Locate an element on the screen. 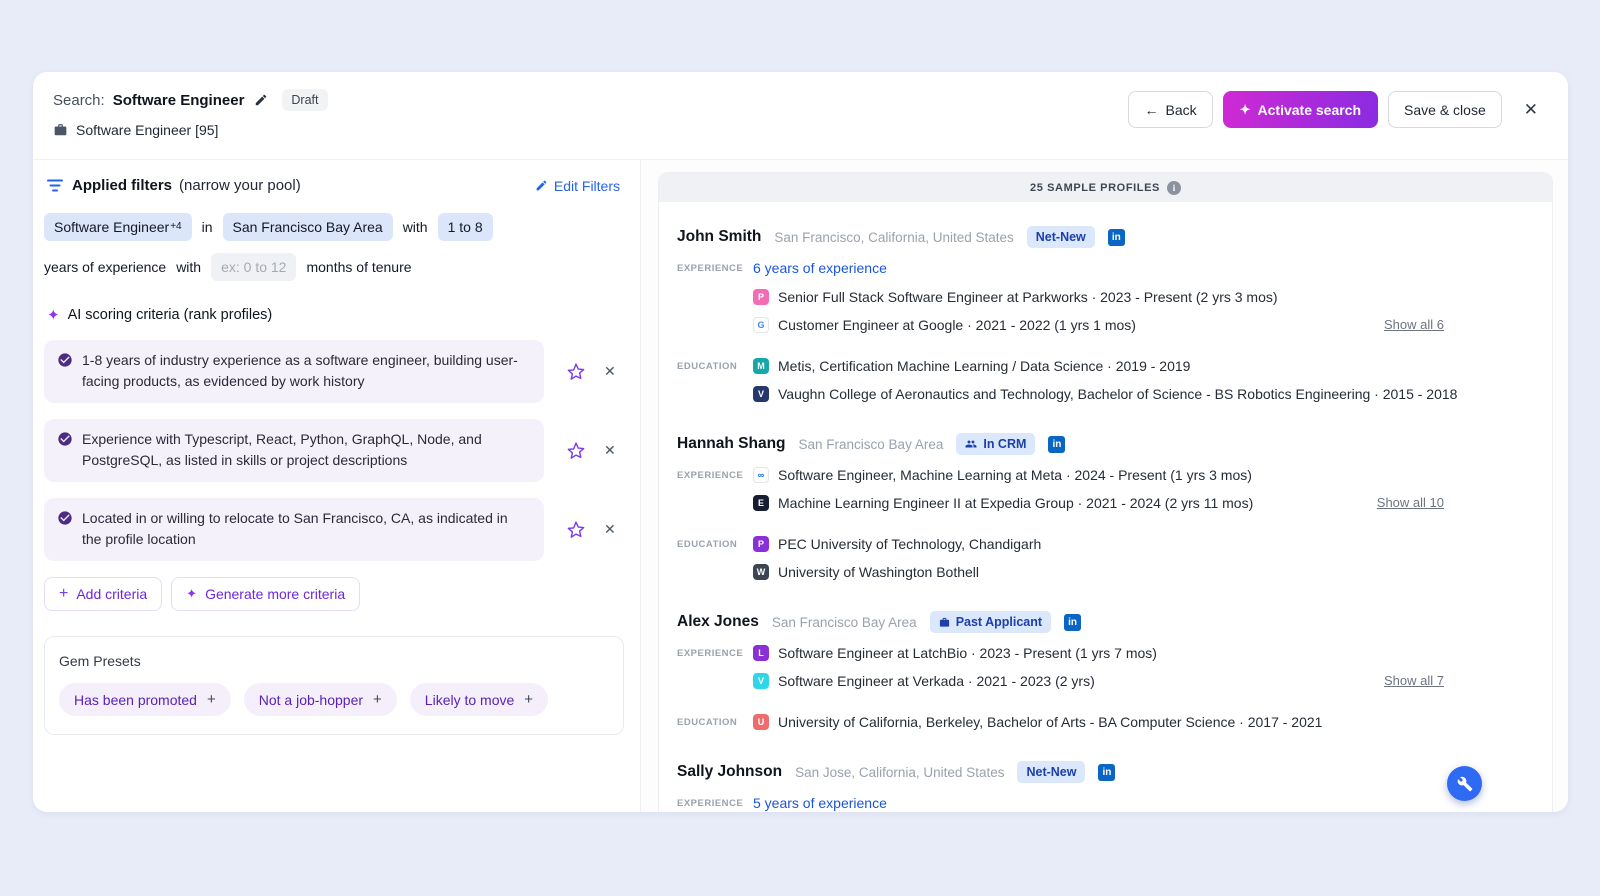 Image resolution: width=1600 pixels, height=896 pixels. wrench-icon is located at coordinates (1464, 783).